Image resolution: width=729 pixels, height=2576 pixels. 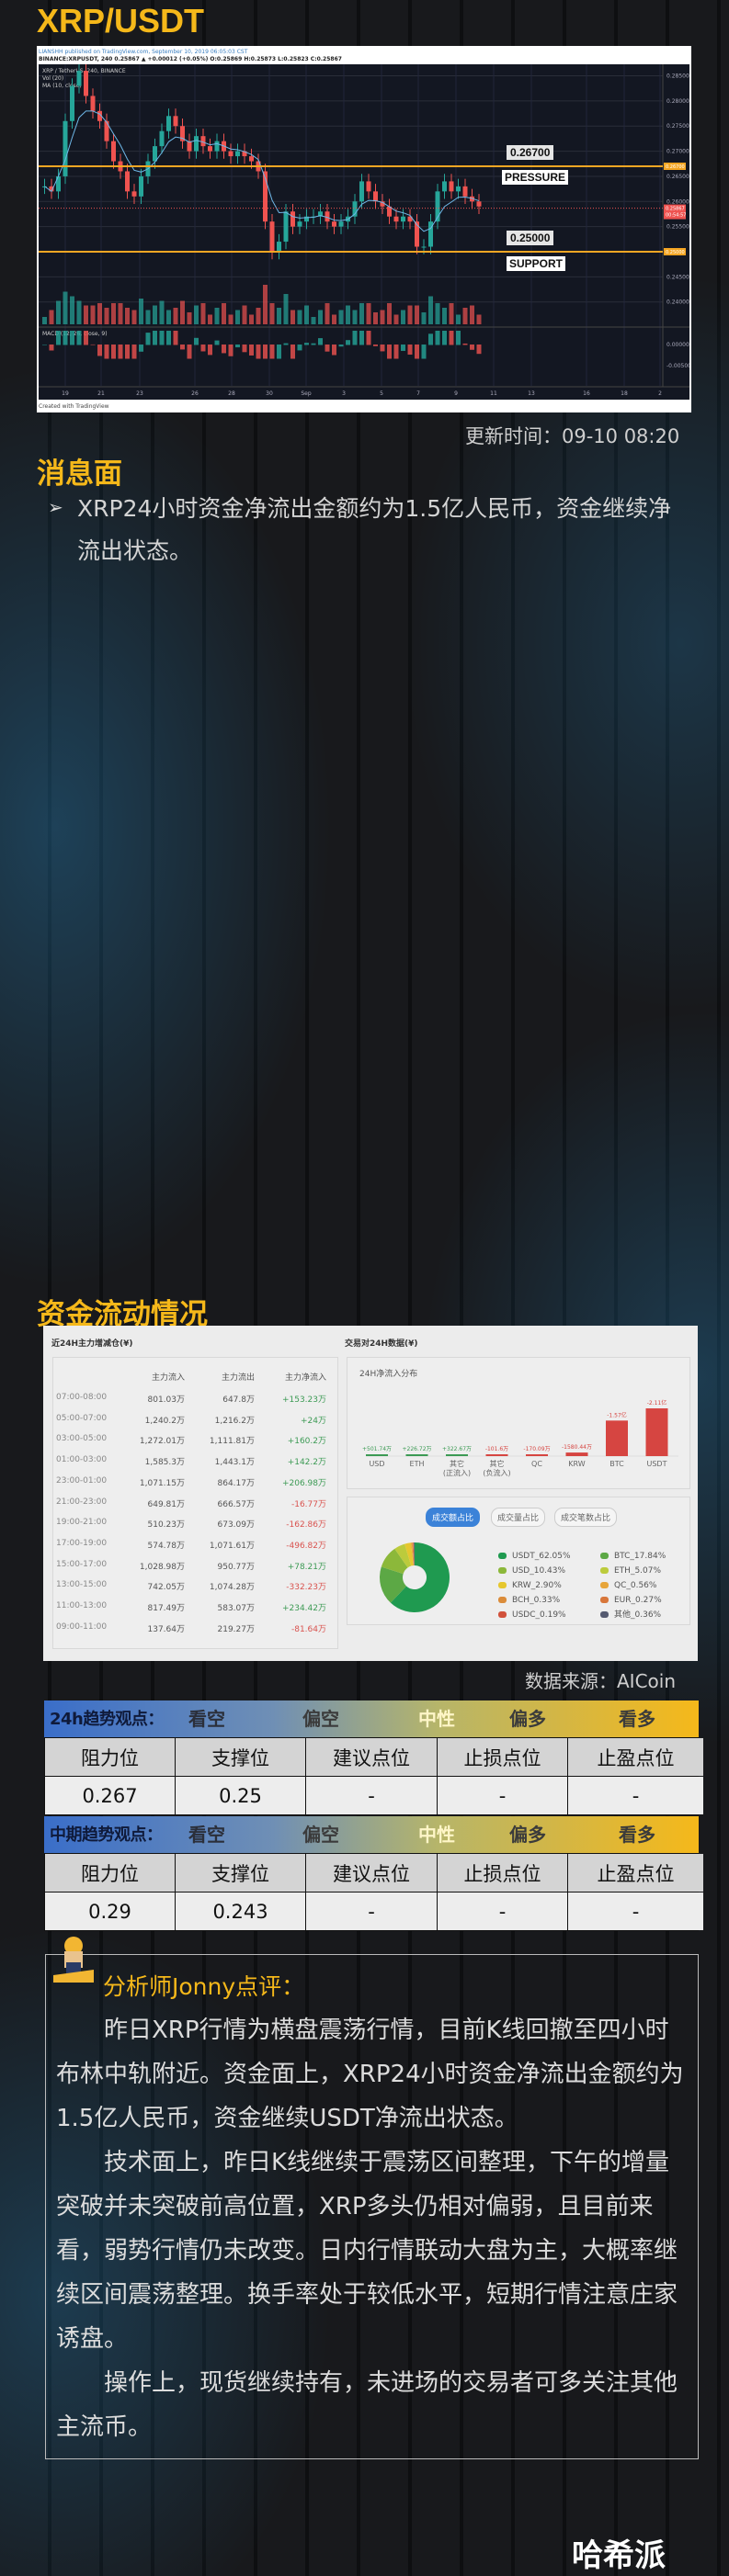 I want to click on x-tick-label: 26, so click(x=195, y=393).